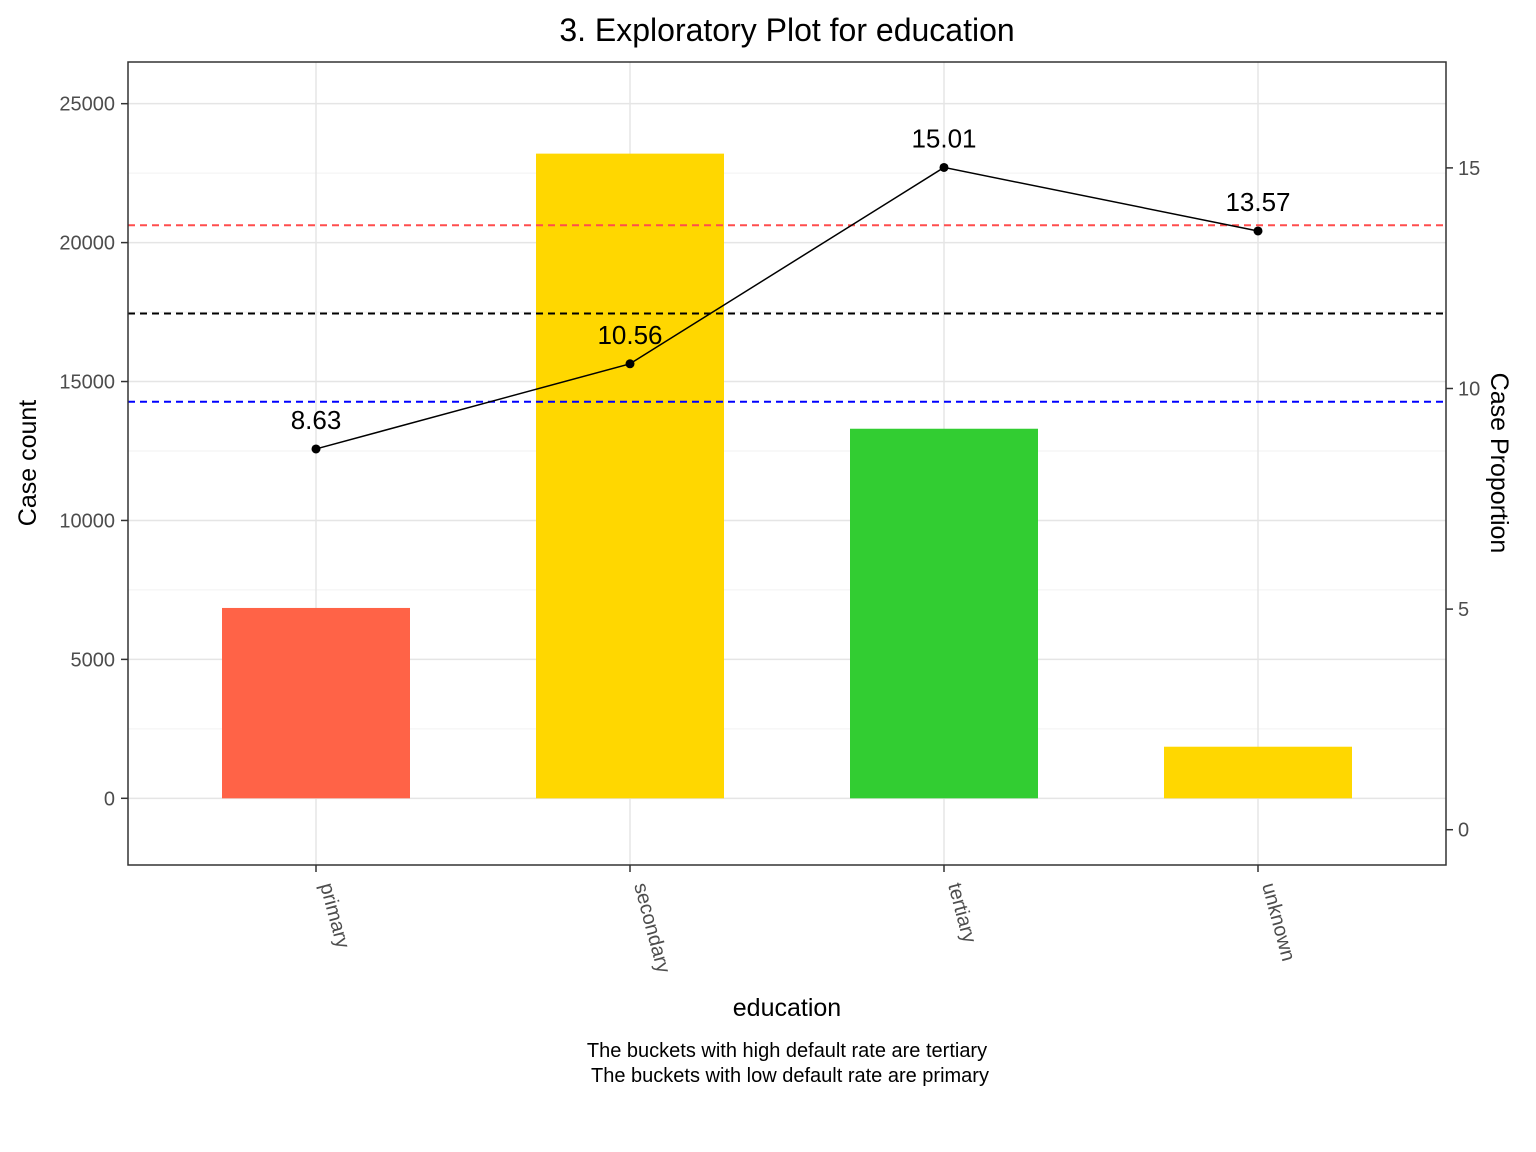 This screenshot has height=1152, width=1536. I want to click on x-tick-label-secondary: secondary, so click(651, 928).